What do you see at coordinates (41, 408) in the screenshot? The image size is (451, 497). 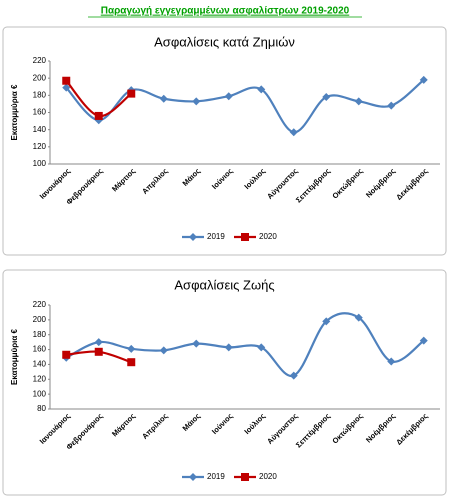 I see `y-tick-label: 80` at bounding box center [41, 408].